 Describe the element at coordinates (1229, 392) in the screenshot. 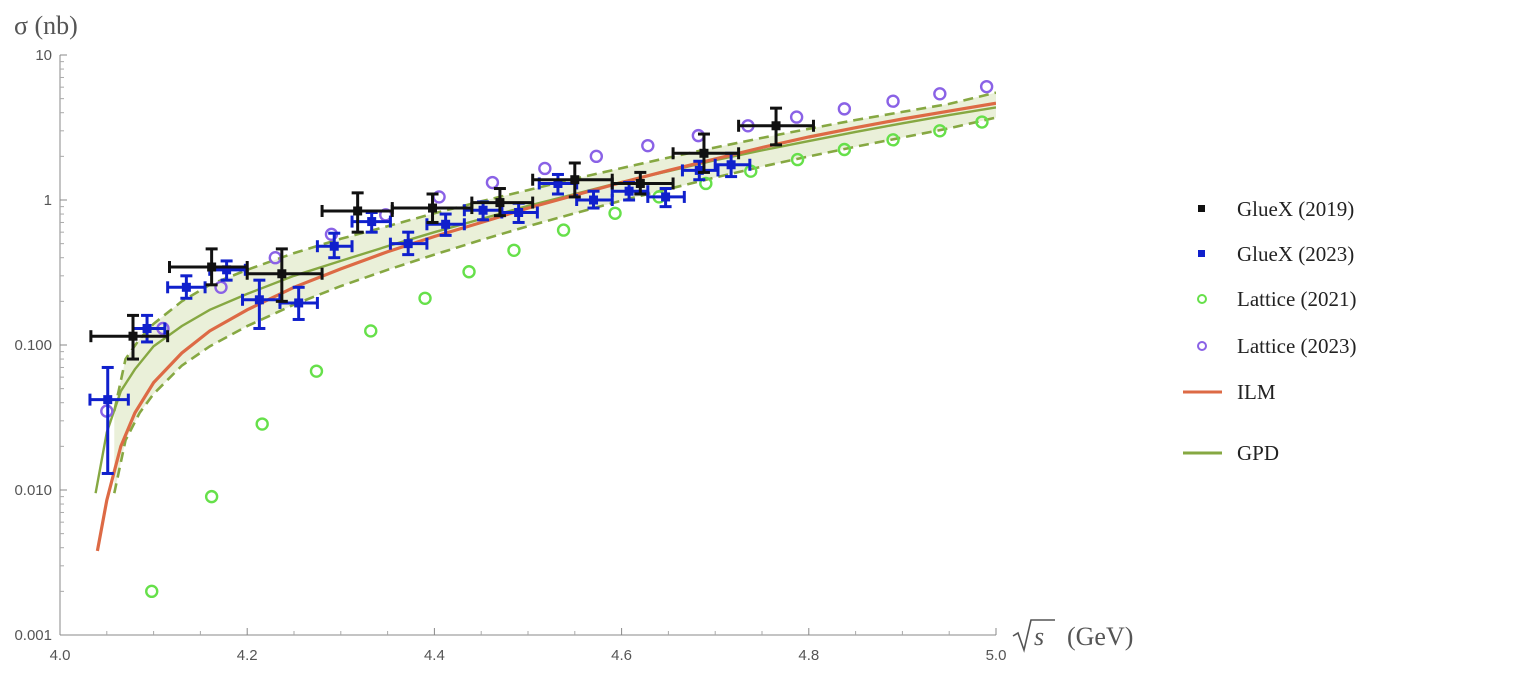

I see `legend-entry-ilm: ILM` at that location.